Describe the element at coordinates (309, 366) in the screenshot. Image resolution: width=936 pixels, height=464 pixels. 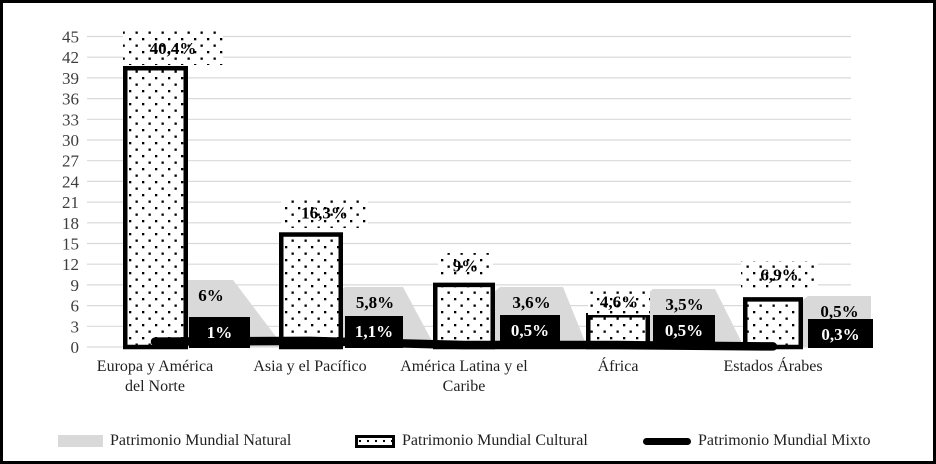
I see `category-label: Asia y el Pacífico` at that location.